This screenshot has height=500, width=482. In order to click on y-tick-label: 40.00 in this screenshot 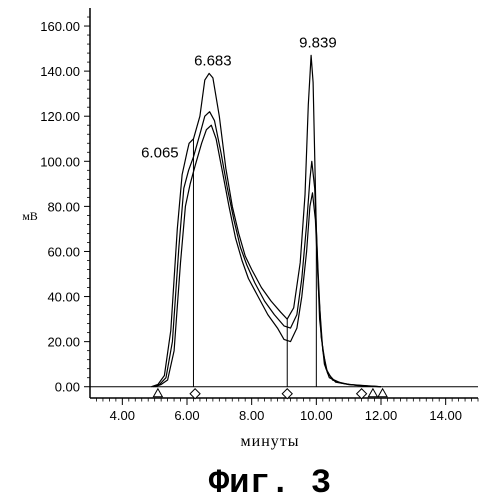, I will do `click(63, 297)`.